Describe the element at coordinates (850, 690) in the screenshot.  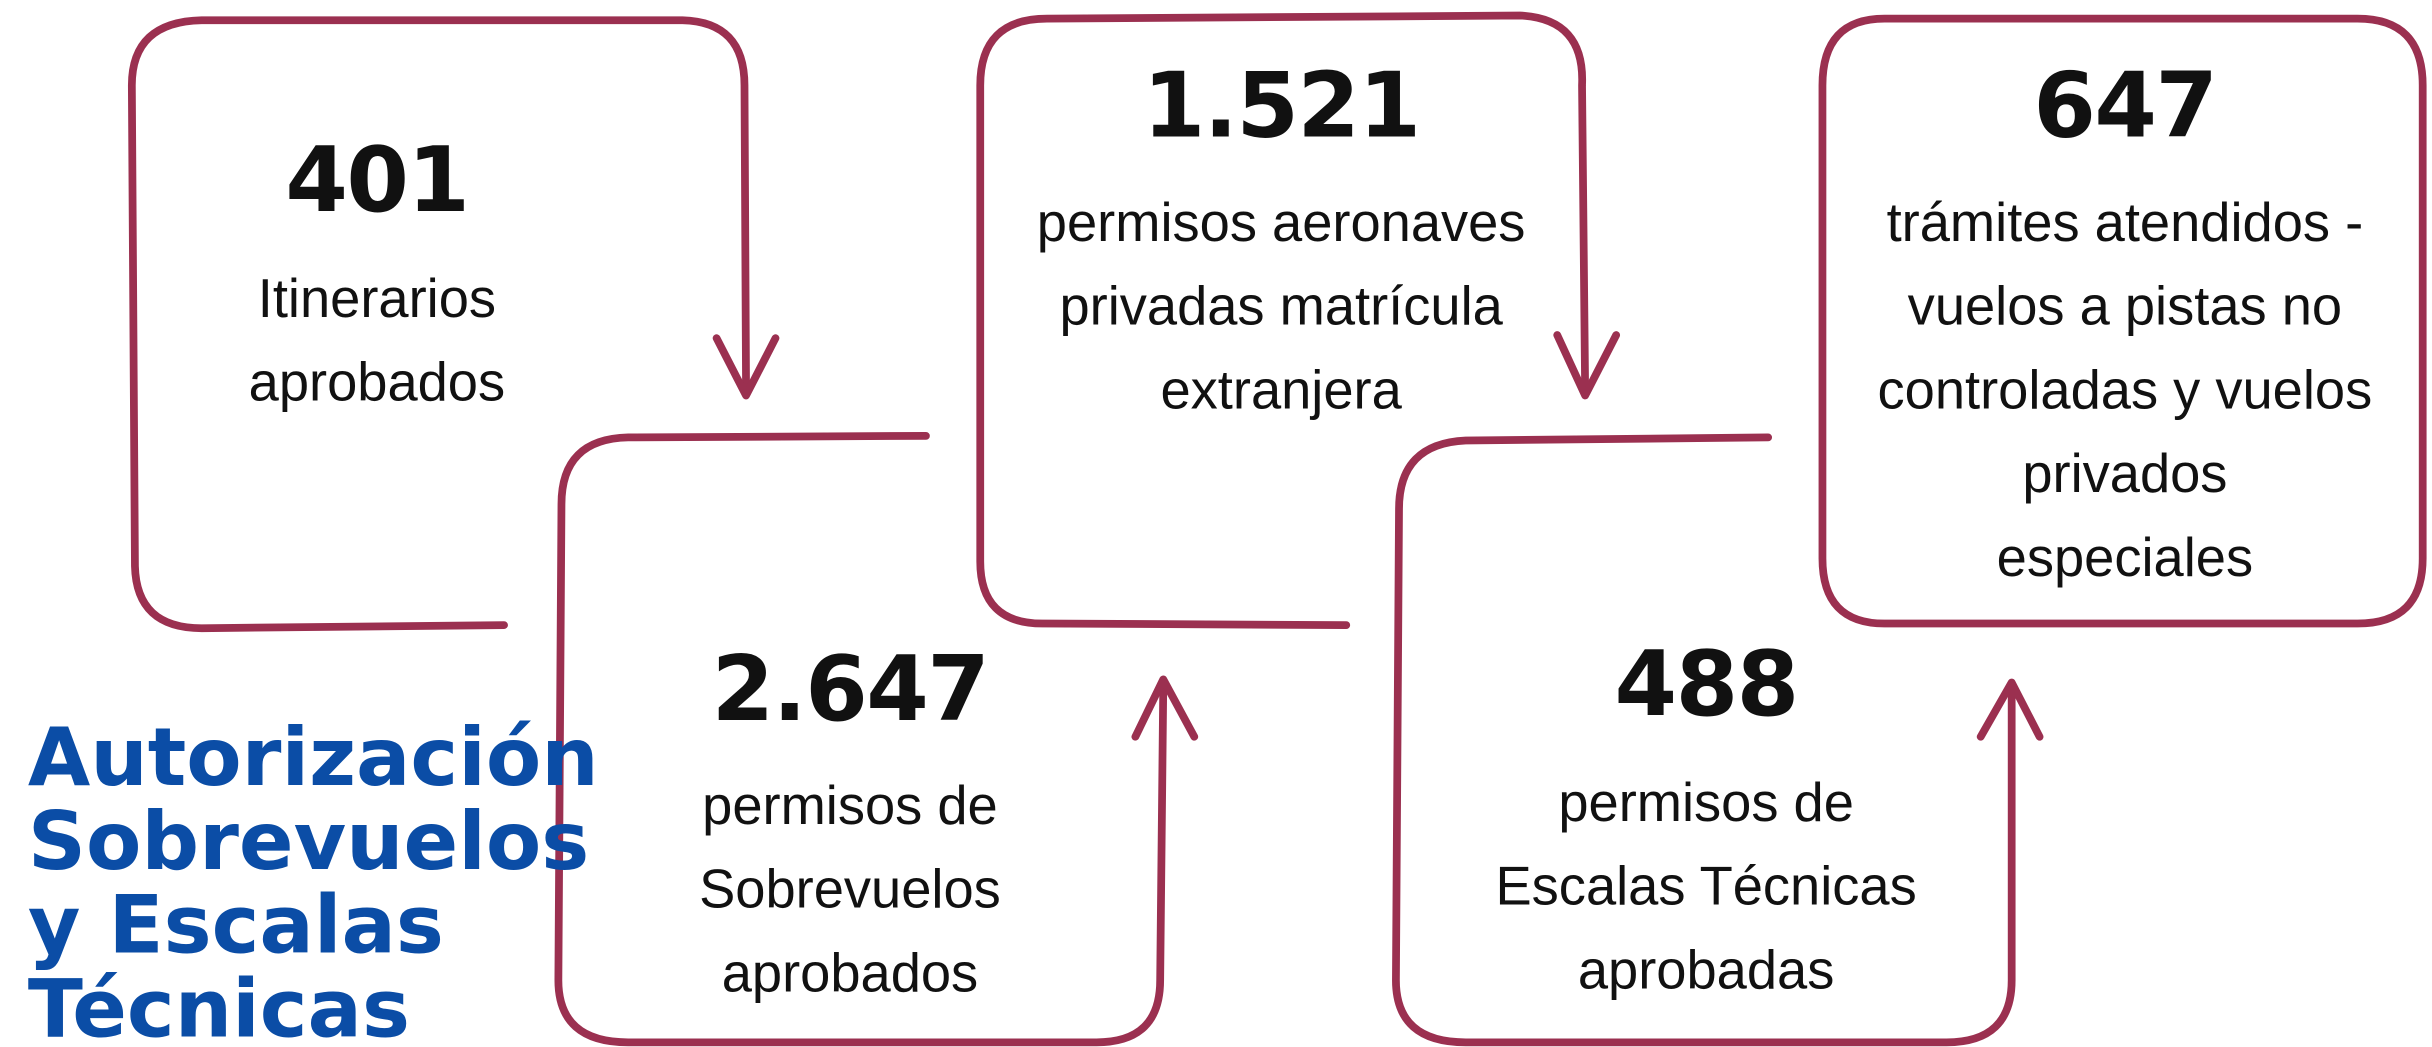
I see `card-value: 2.647` at that location.